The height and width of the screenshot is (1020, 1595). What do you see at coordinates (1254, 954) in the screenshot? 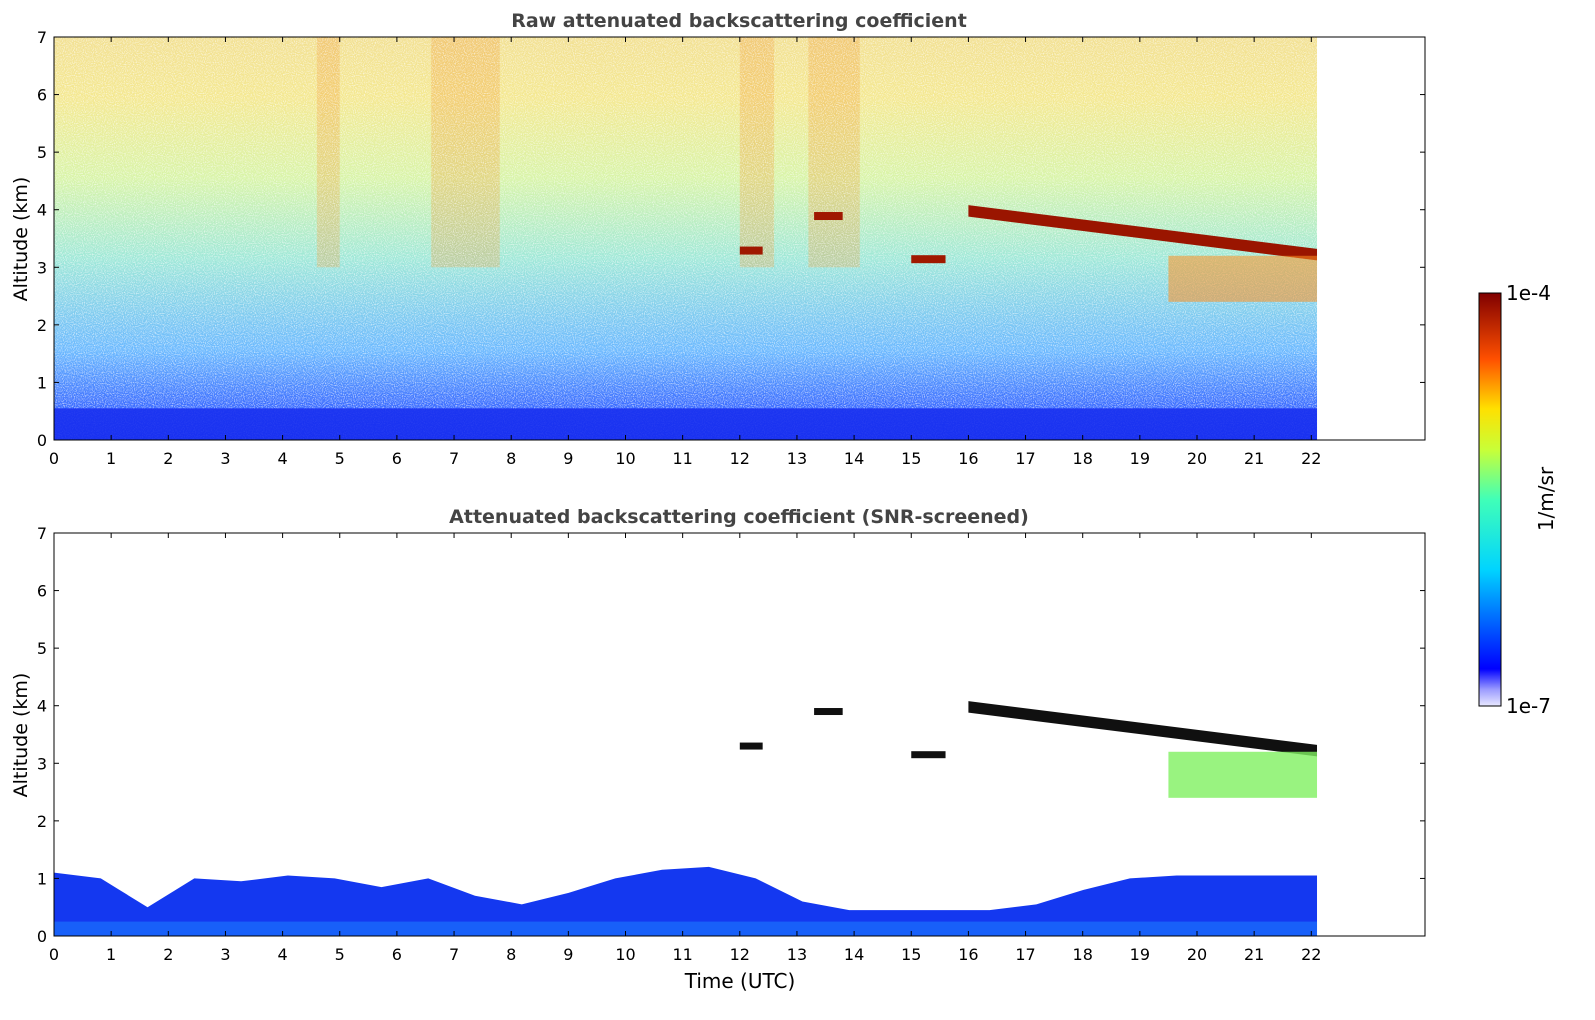
I see `bottom-x-tick-label: 21` at bounding box center [1254, 954].